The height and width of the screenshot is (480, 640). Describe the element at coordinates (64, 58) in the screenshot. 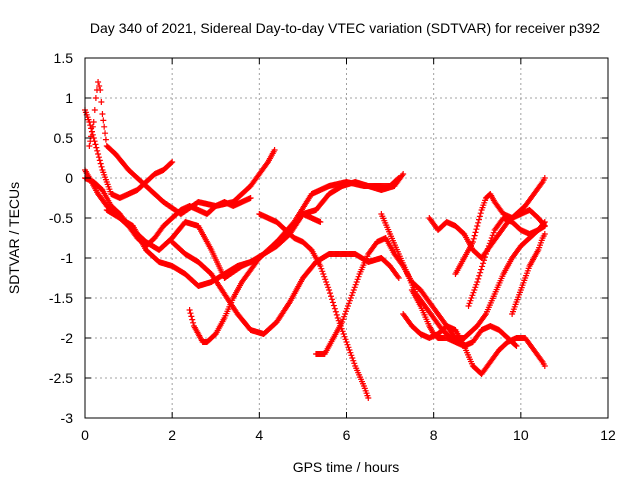

I see `y-tick-label: 1.5` at that location.